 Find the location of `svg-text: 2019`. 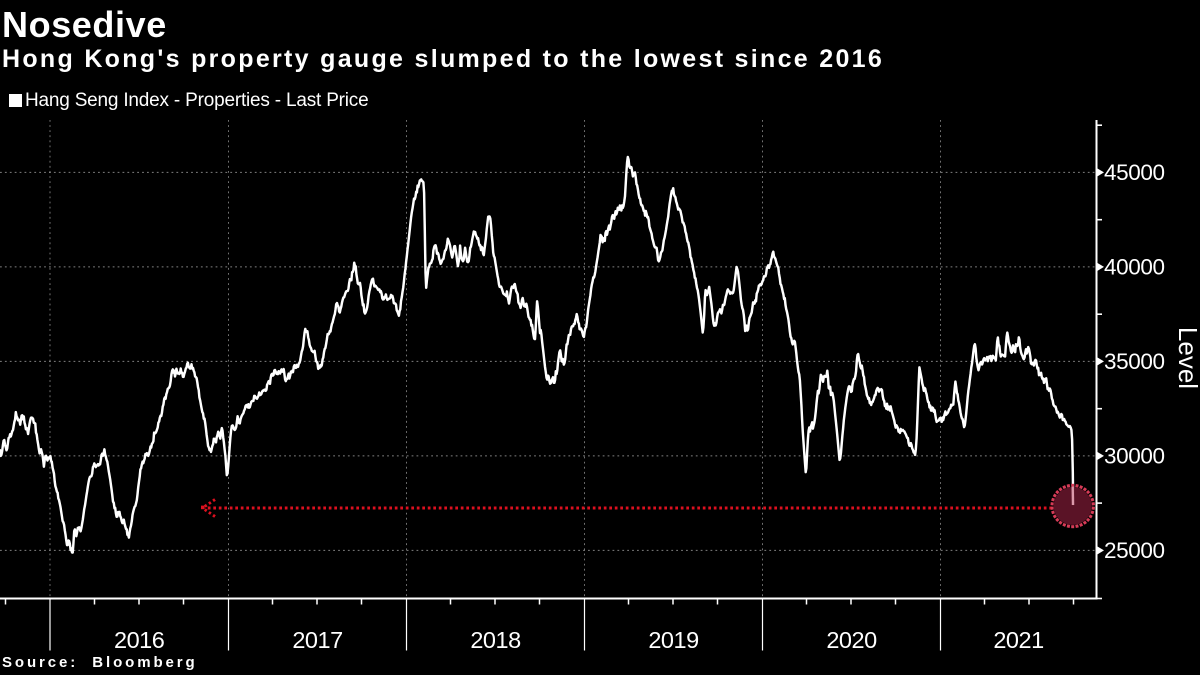

svg-text: 2019 is located at coordinates (673, 640).